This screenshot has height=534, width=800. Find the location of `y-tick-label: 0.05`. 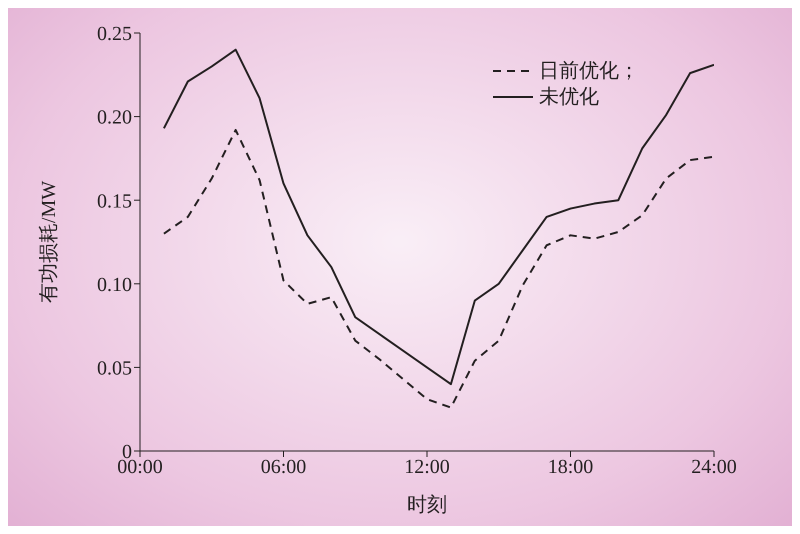

y-tick-label: 0.05 is located at coordinates (114, 369).